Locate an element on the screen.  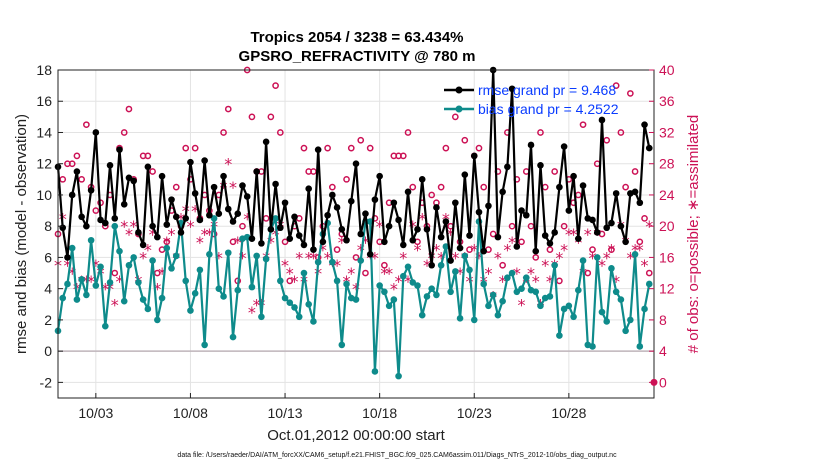
y2-tick-label: 36 is located at coordinates (667, 101).